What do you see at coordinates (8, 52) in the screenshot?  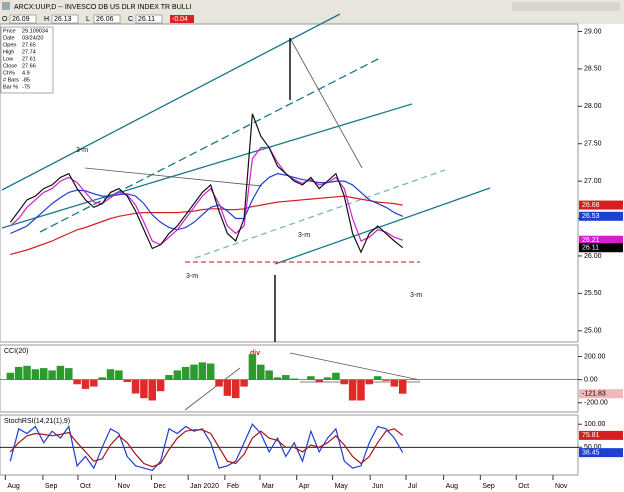 I see `info-label: High` at bounding box center [8, 52].